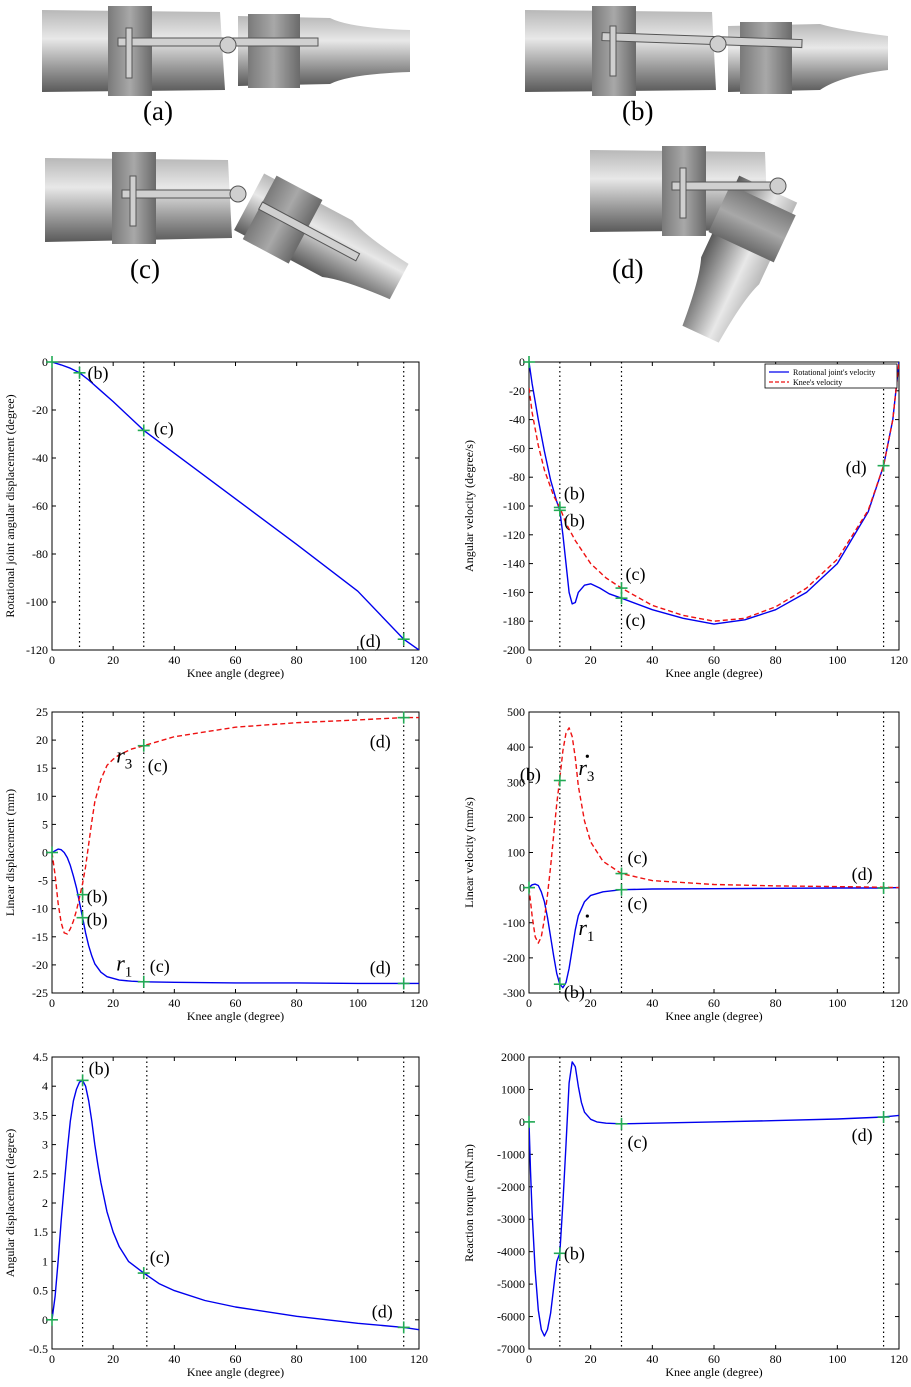 This screenshot has height=1387, width=911. I want to click on y-tick-label: 2, so click(45, 1203).